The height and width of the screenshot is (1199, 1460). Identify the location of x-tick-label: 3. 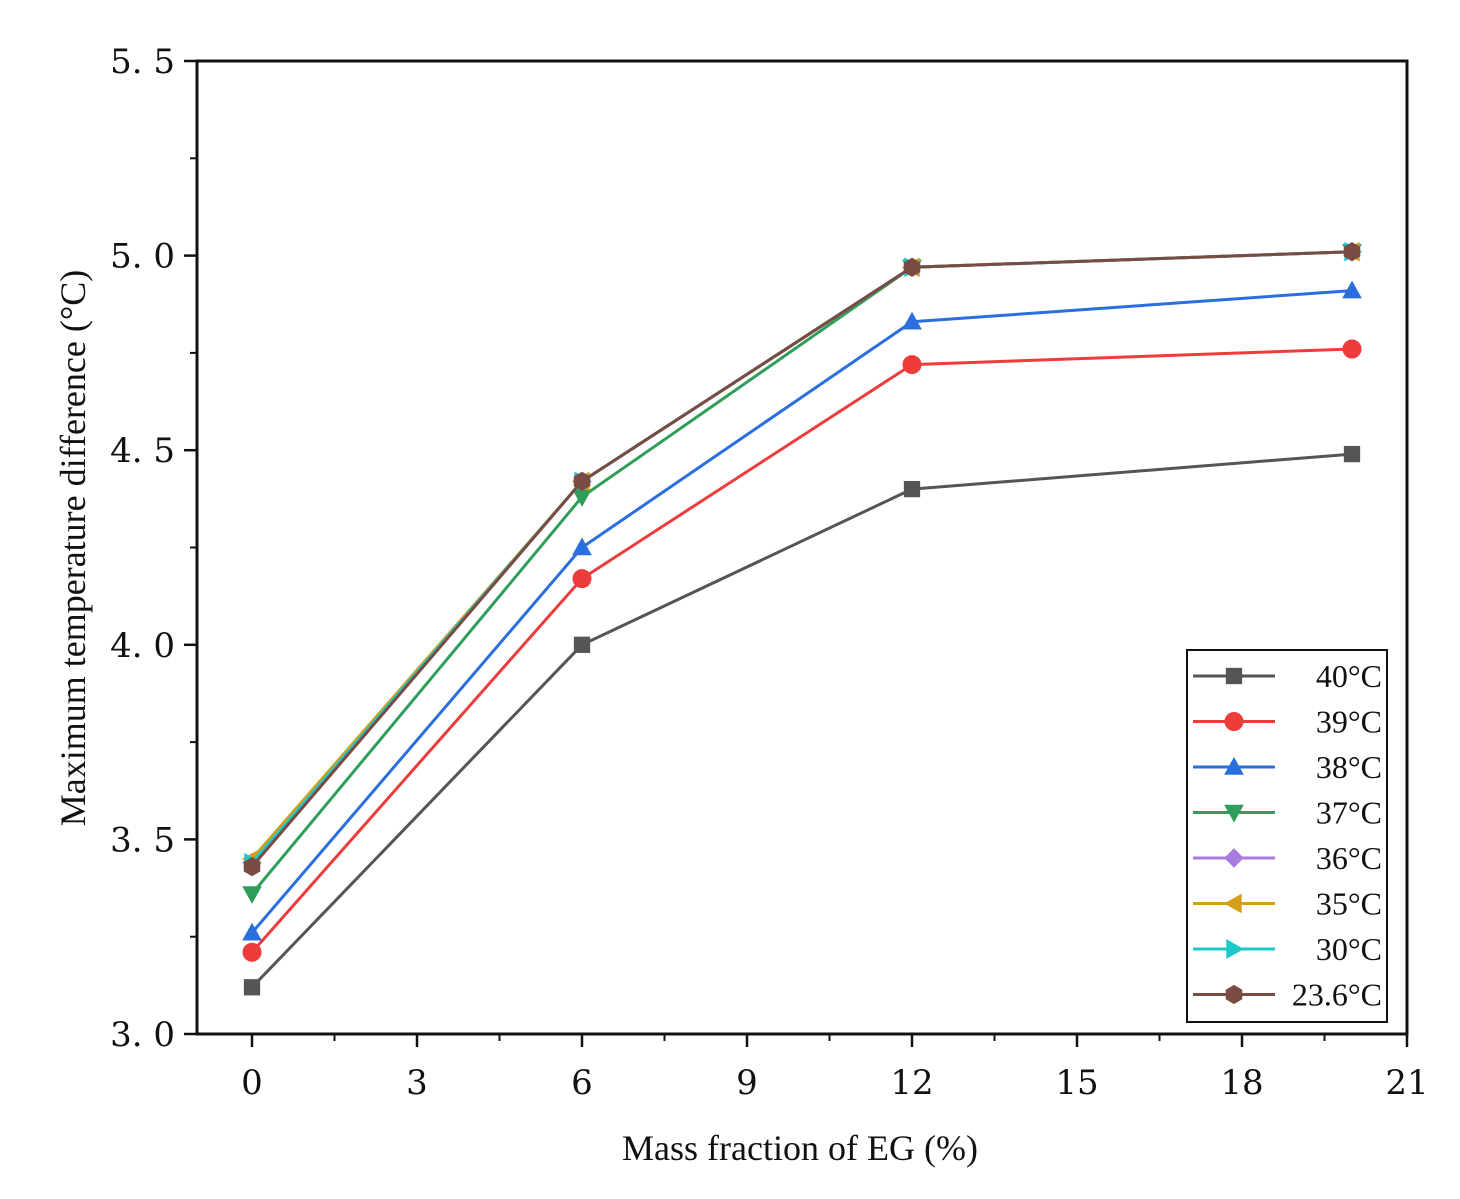
(417, 1083).